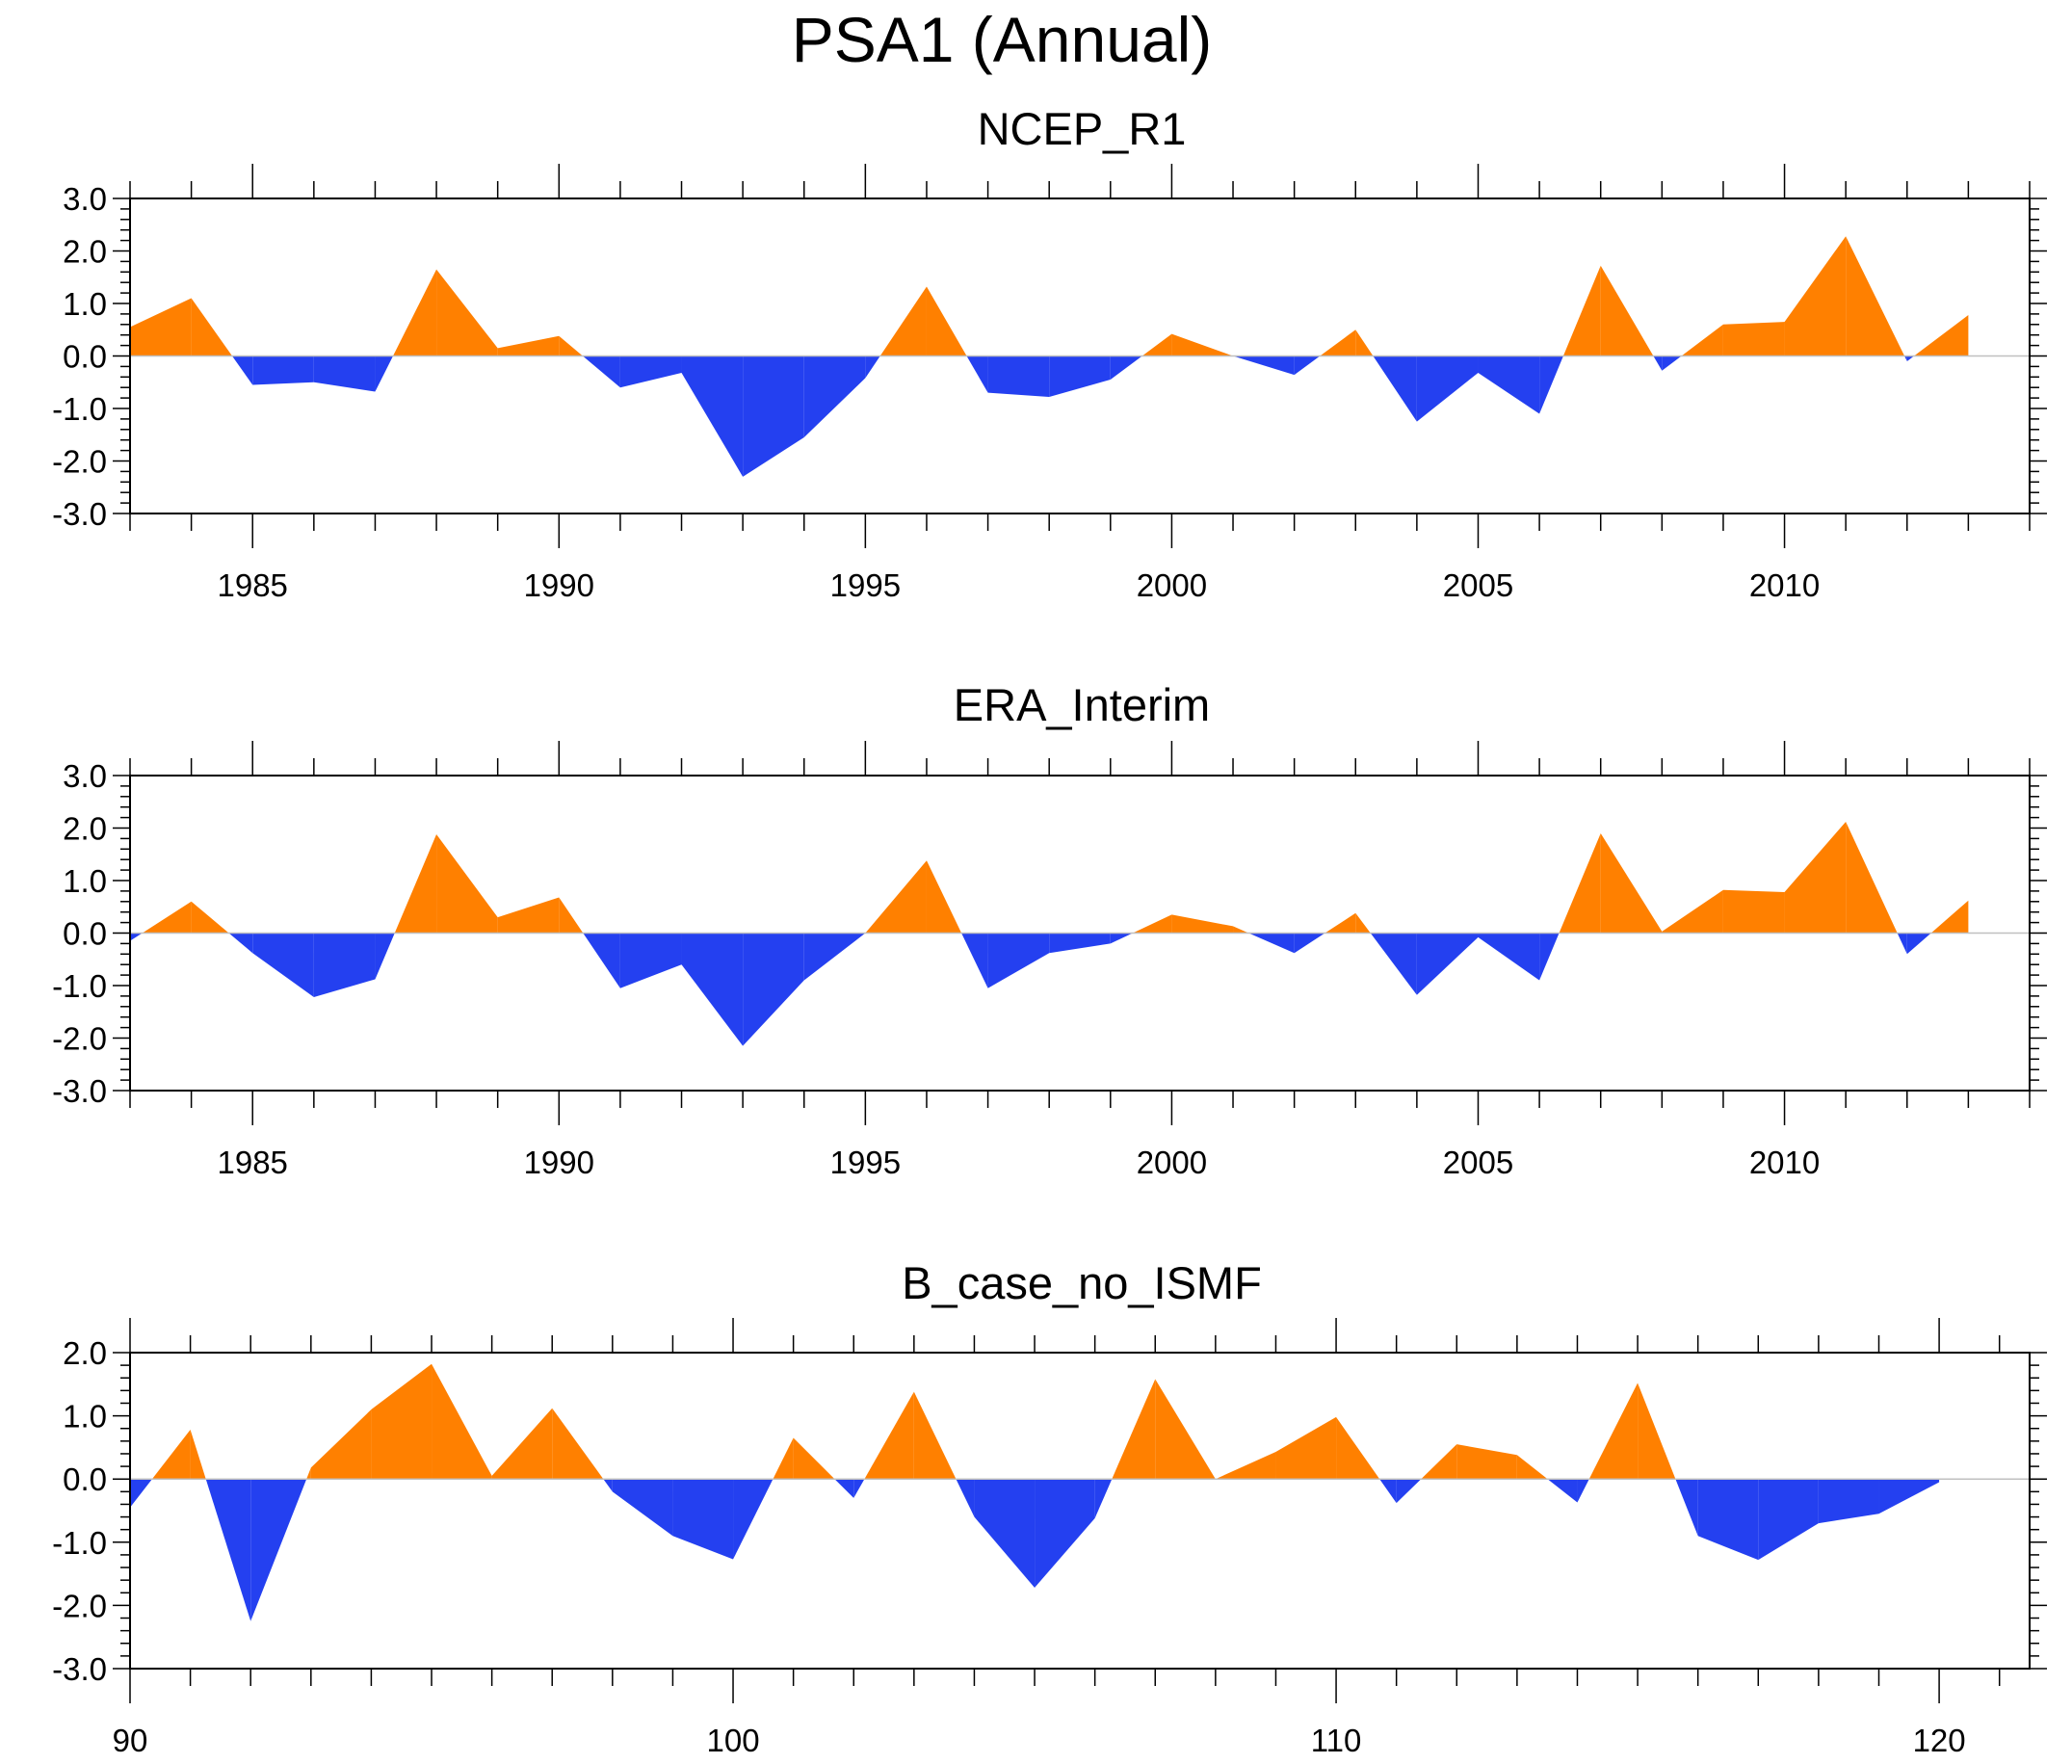 This screenshot has width=2072, height=1764. I want to click on panel-title: ERA_Interim, so click(1082, 704).